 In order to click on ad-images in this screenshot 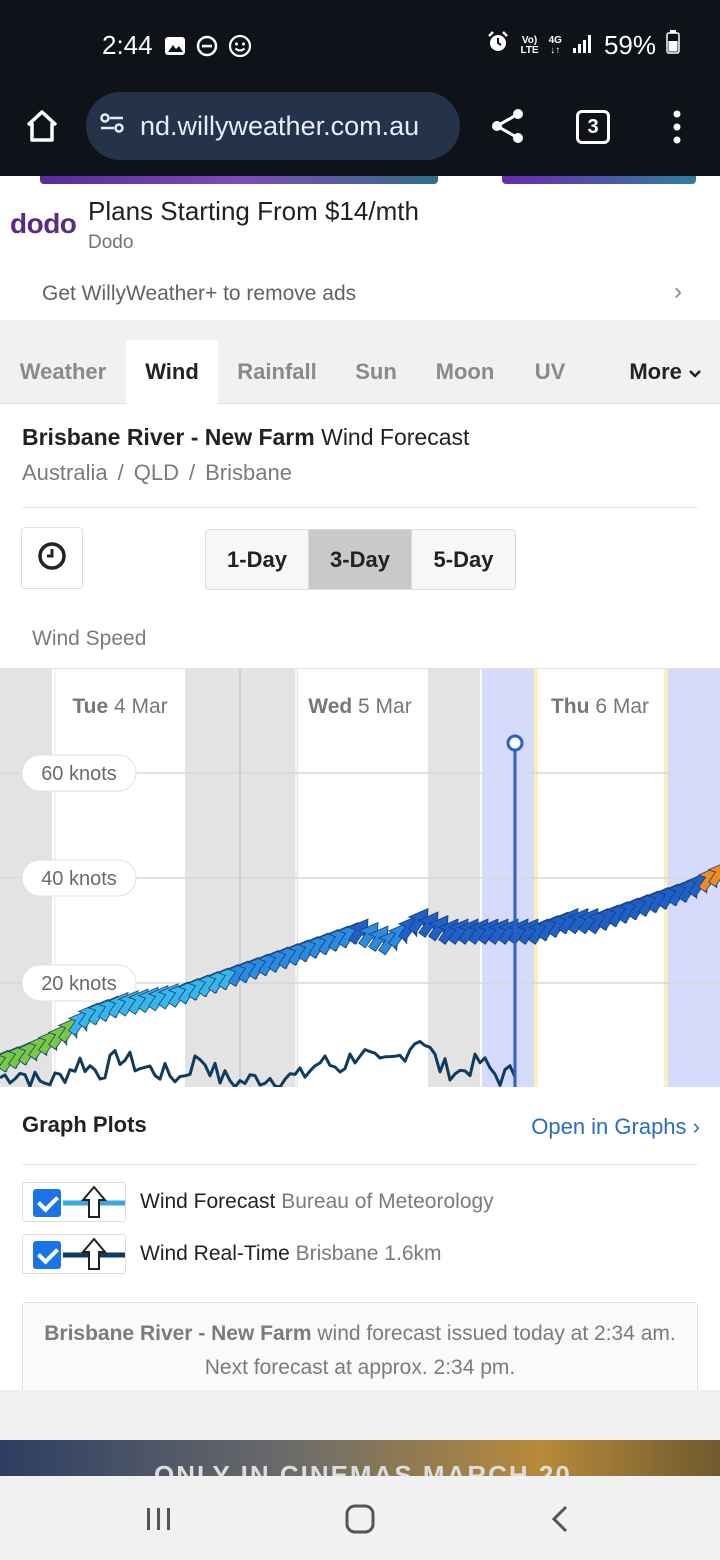, I will do `click(360, 182)`.